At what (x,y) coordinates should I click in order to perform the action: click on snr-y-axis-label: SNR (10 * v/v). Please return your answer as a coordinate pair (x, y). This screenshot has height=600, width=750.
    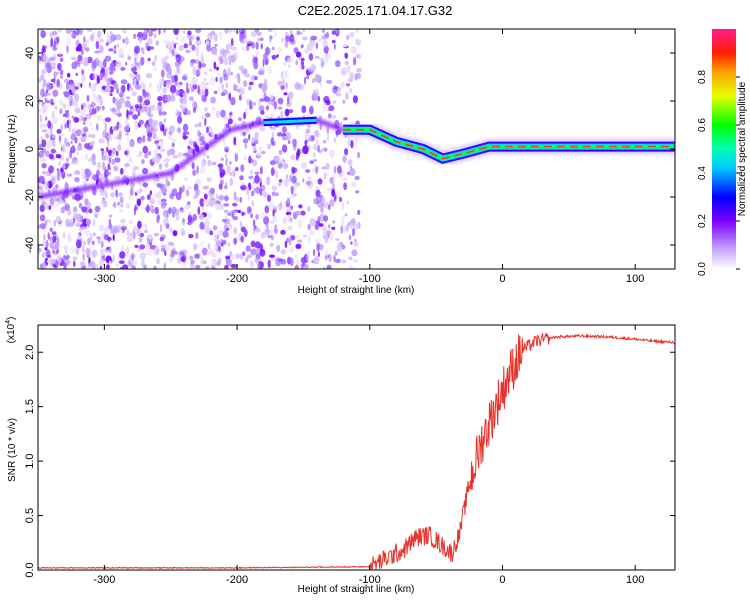
    Looking at the image, I should click on (12, 450).